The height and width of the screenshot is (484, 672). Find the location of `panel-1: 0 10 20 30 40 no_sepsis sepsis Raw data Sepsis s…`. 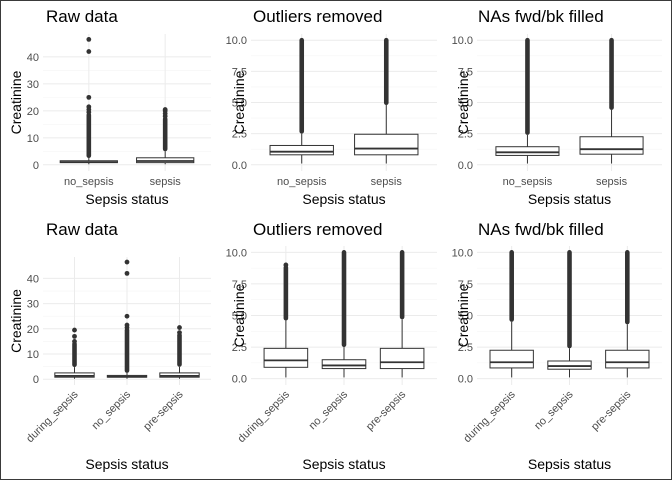

panel-1: 0 10 20 30 40 no_sepsis sepsis Raw data Sepsis s… is located at coordinates (109, 107).